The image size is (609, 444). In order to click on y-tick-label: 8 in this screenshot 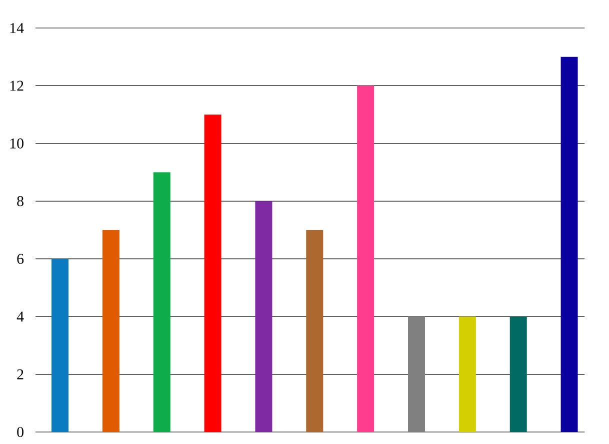, I will do `click(20, 201)`.